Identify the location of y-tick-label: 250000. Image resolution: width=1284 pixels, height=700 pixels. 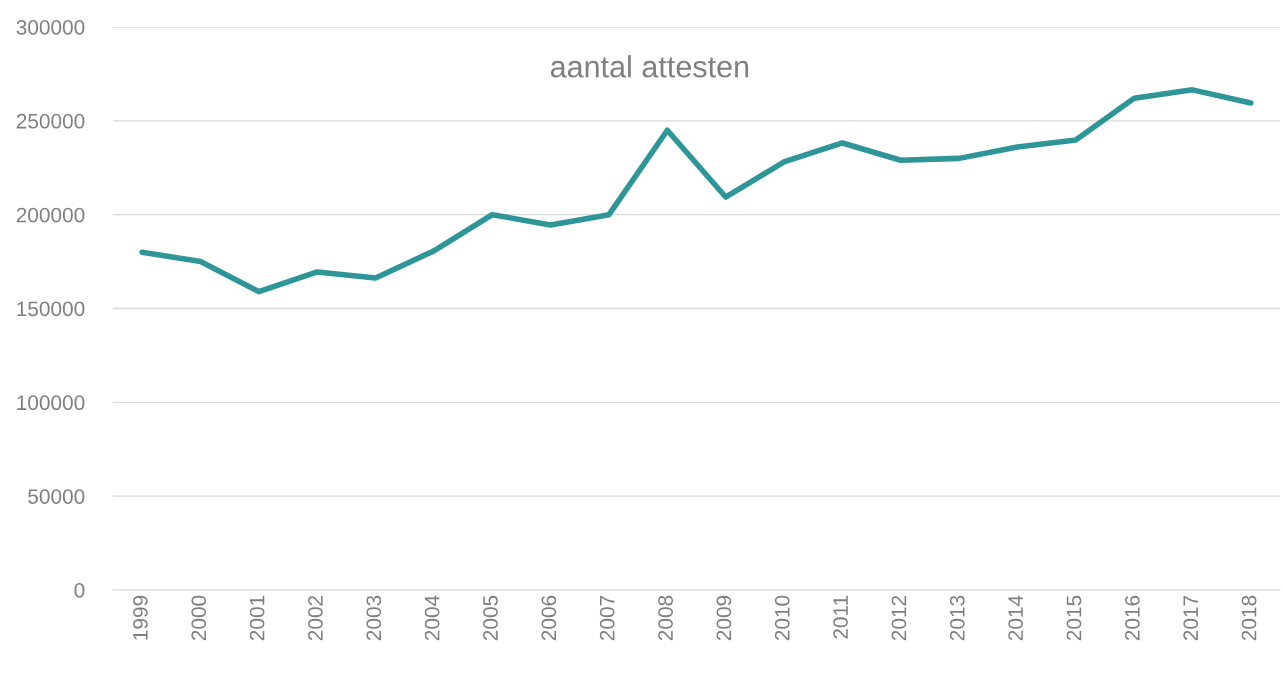
(50, 121).